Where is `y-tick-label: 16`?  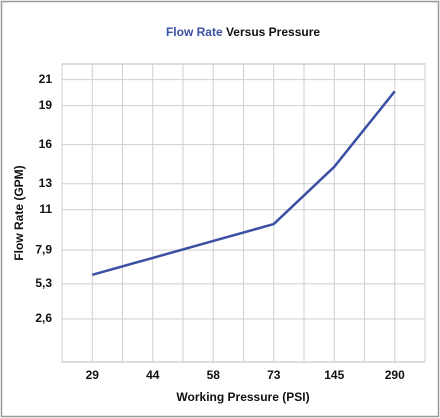
y-tick-label: 16 is located at coordinates (46, 144).